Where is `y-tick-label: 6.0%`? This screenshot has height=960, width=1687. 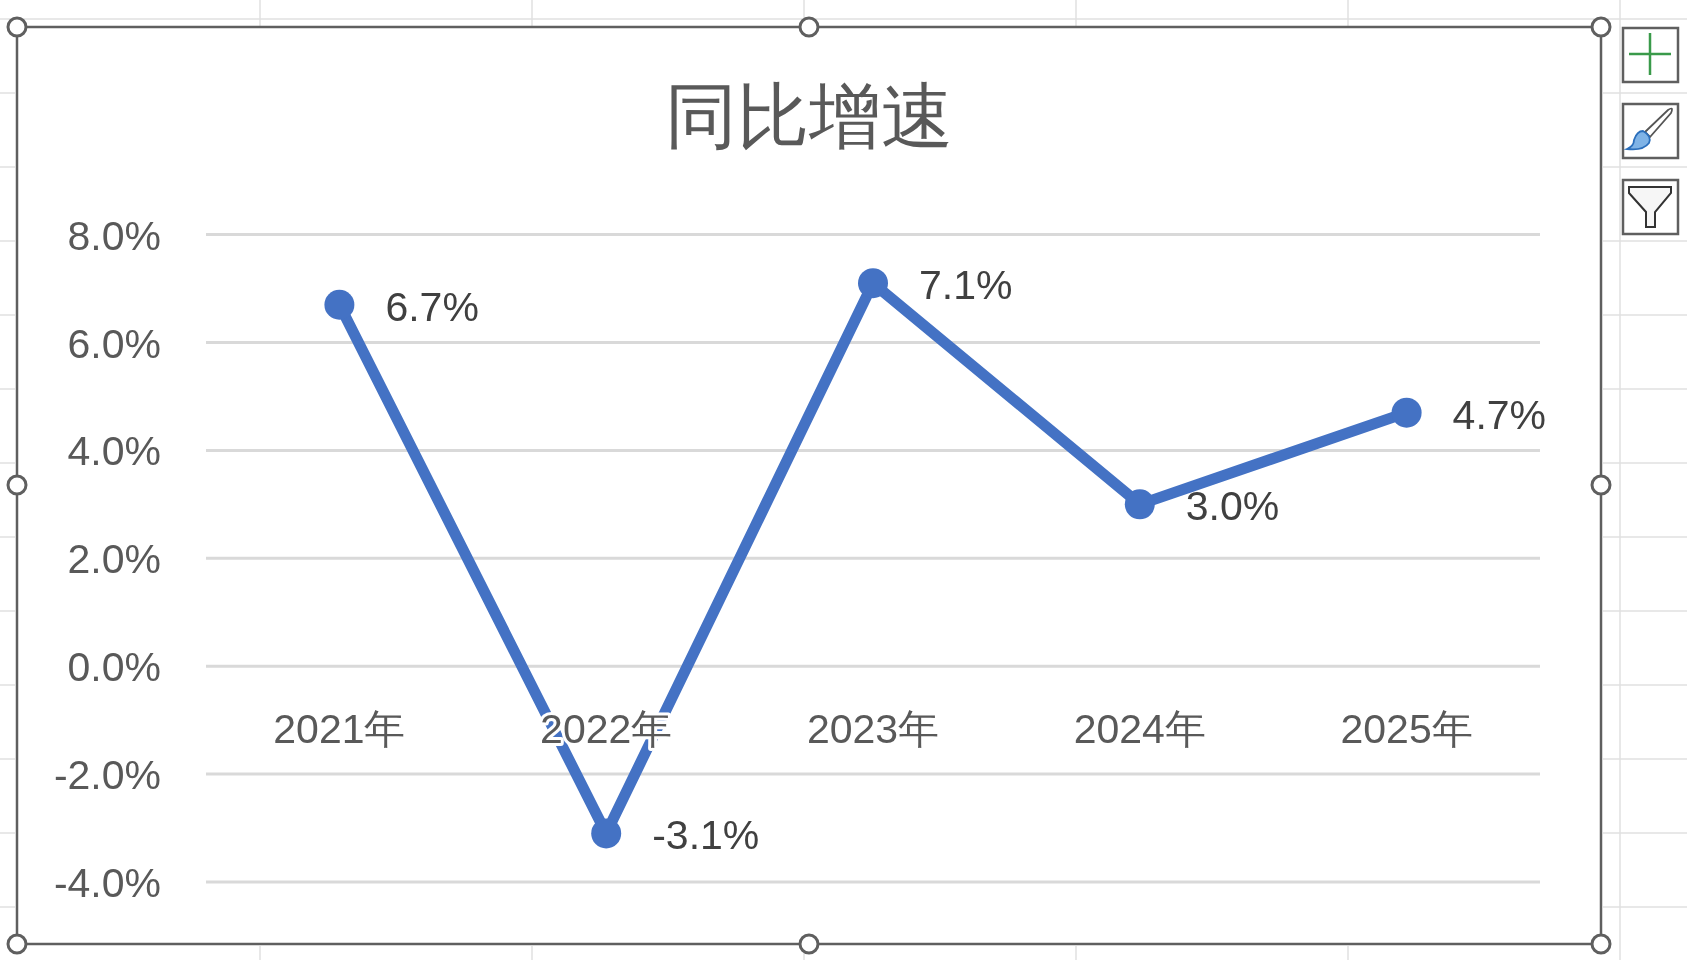
y-tick-label: 6.0% is located at coordinates (114, 343).